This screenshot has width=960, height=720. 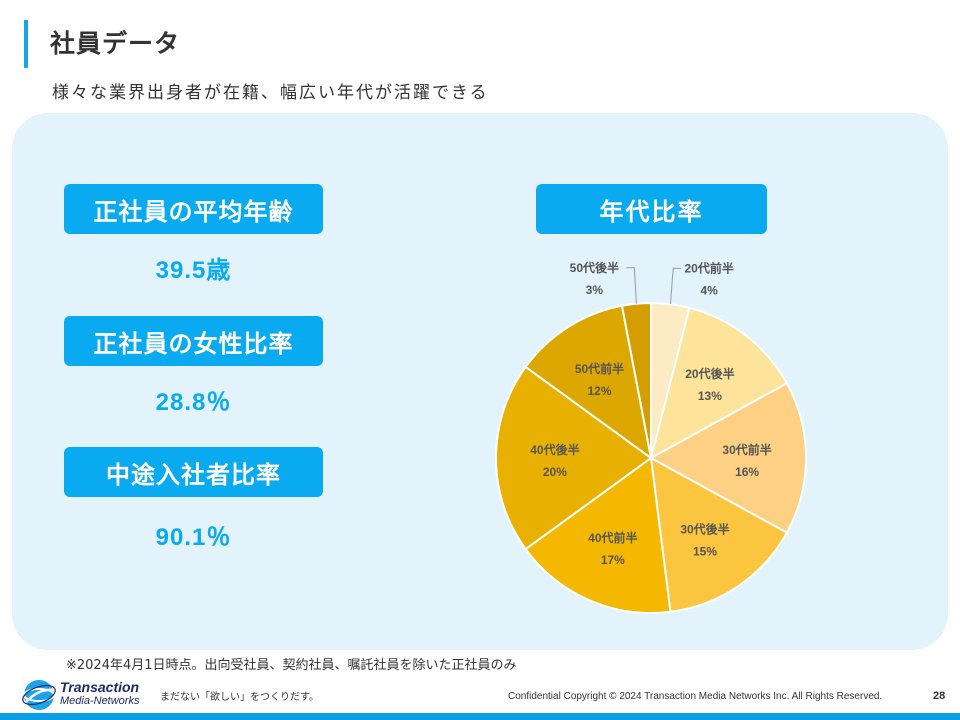 What do you see at coordinates (193, 402) in the screenshot?
I see `stat-value-female-ratio: 28.8％` at bounding box center [193, 402].